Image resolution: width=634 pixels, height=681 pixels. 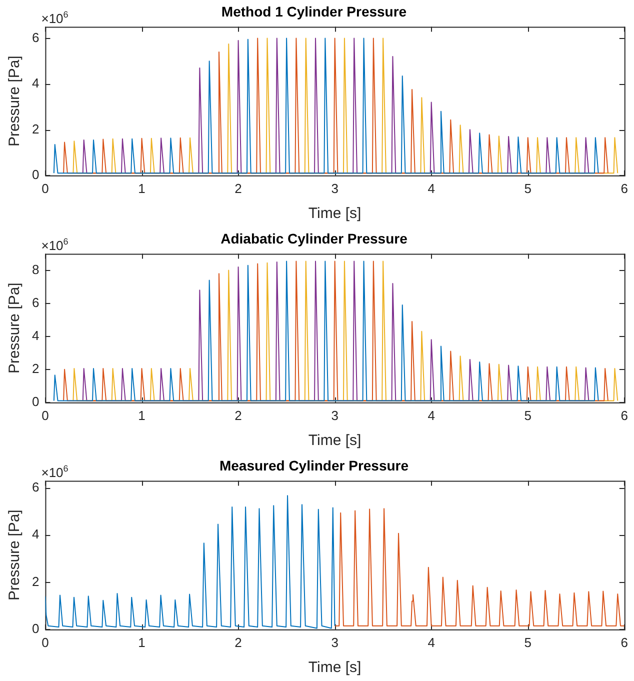 What do you see at coordinates (314, 11) in the screenshot?
I see `chart-title: Method 1 Cylinder Pressure` at bounding box center [314, 11].